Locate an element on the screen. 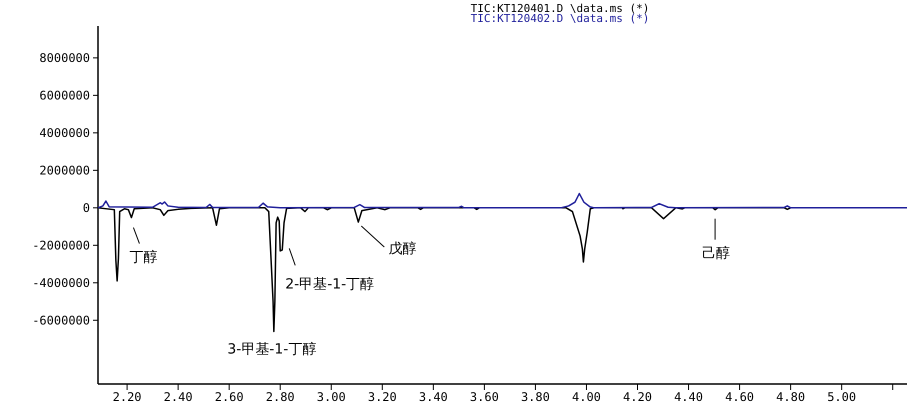  y-tick-label: 2000000 is located at coordinates (64, 170).